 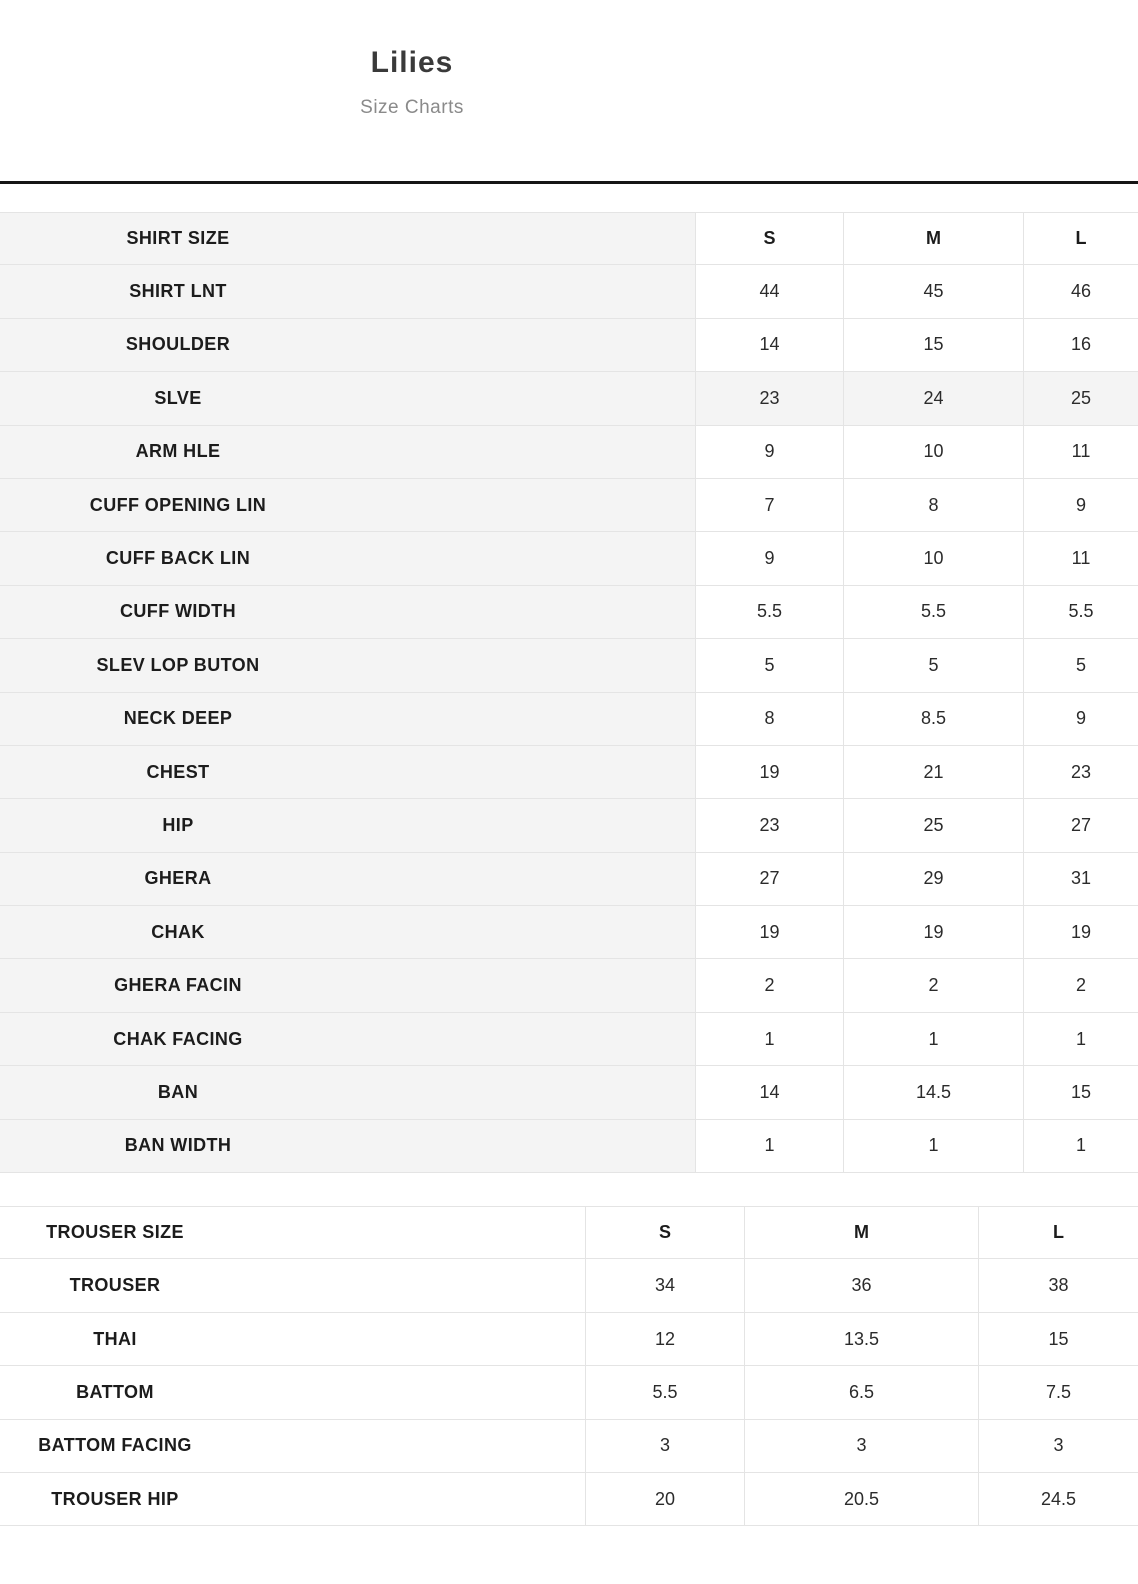 I want to click on row-label-cell: SLEV LOP BUTON, so click(x=347, y=665).